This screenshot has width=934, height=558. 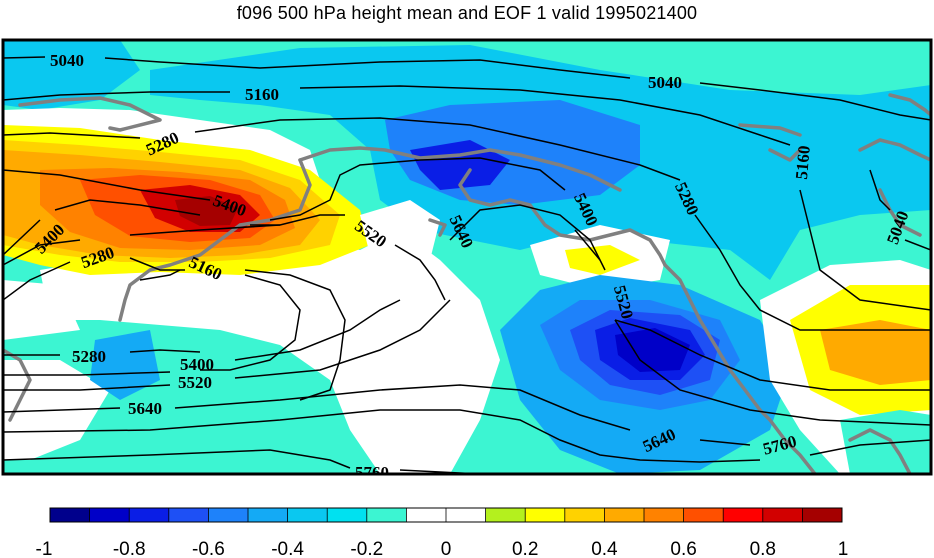 What do you see at coordinates (195, 382) in the screenshot?
I see `contour-label: 5520` at bounding box center [195, 382].